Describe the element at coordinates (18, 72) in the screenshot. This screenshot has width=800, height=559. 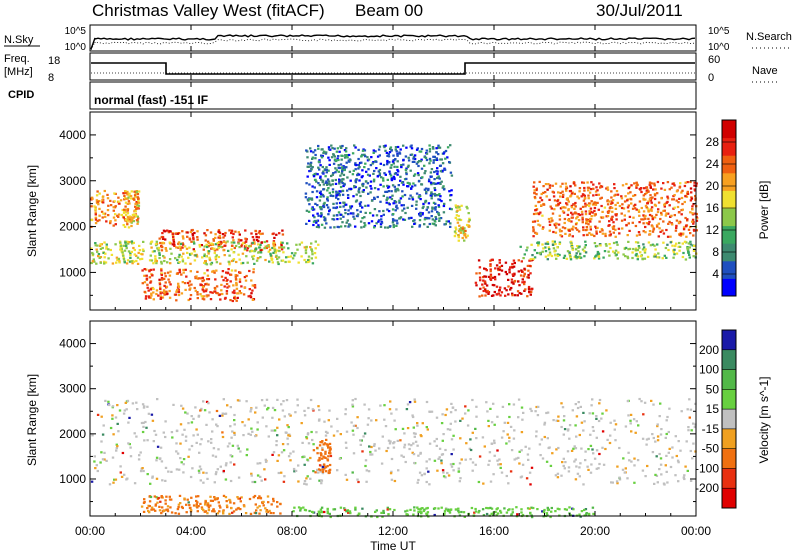
I see `freq-label-line2: [MHz]` at that location.